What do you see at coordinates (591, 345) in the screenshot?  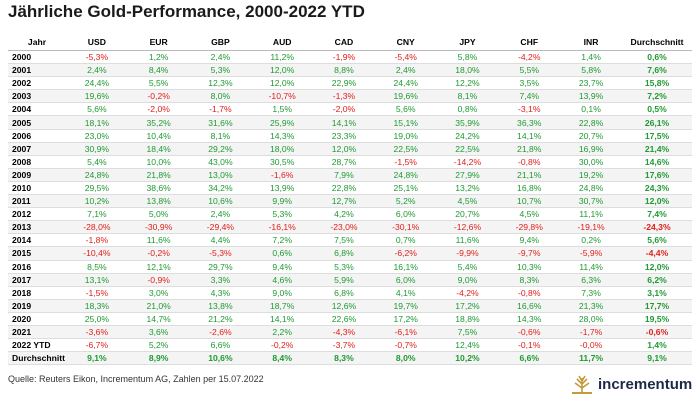 I see `cell: -0,0%` at bounding box center [591, 345].